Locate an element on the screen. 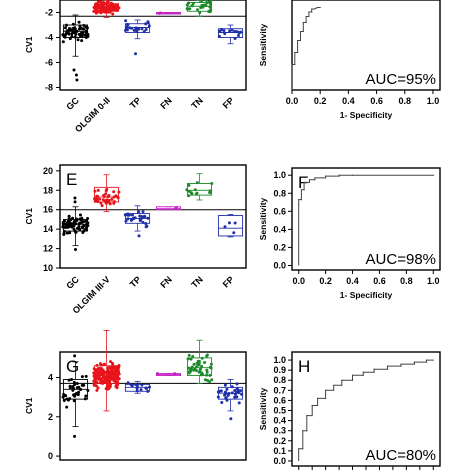 Image resolution: width=474 pixels, height=474 pixels. x-tick-label: 0.4 is located at coordinates (348, 101).